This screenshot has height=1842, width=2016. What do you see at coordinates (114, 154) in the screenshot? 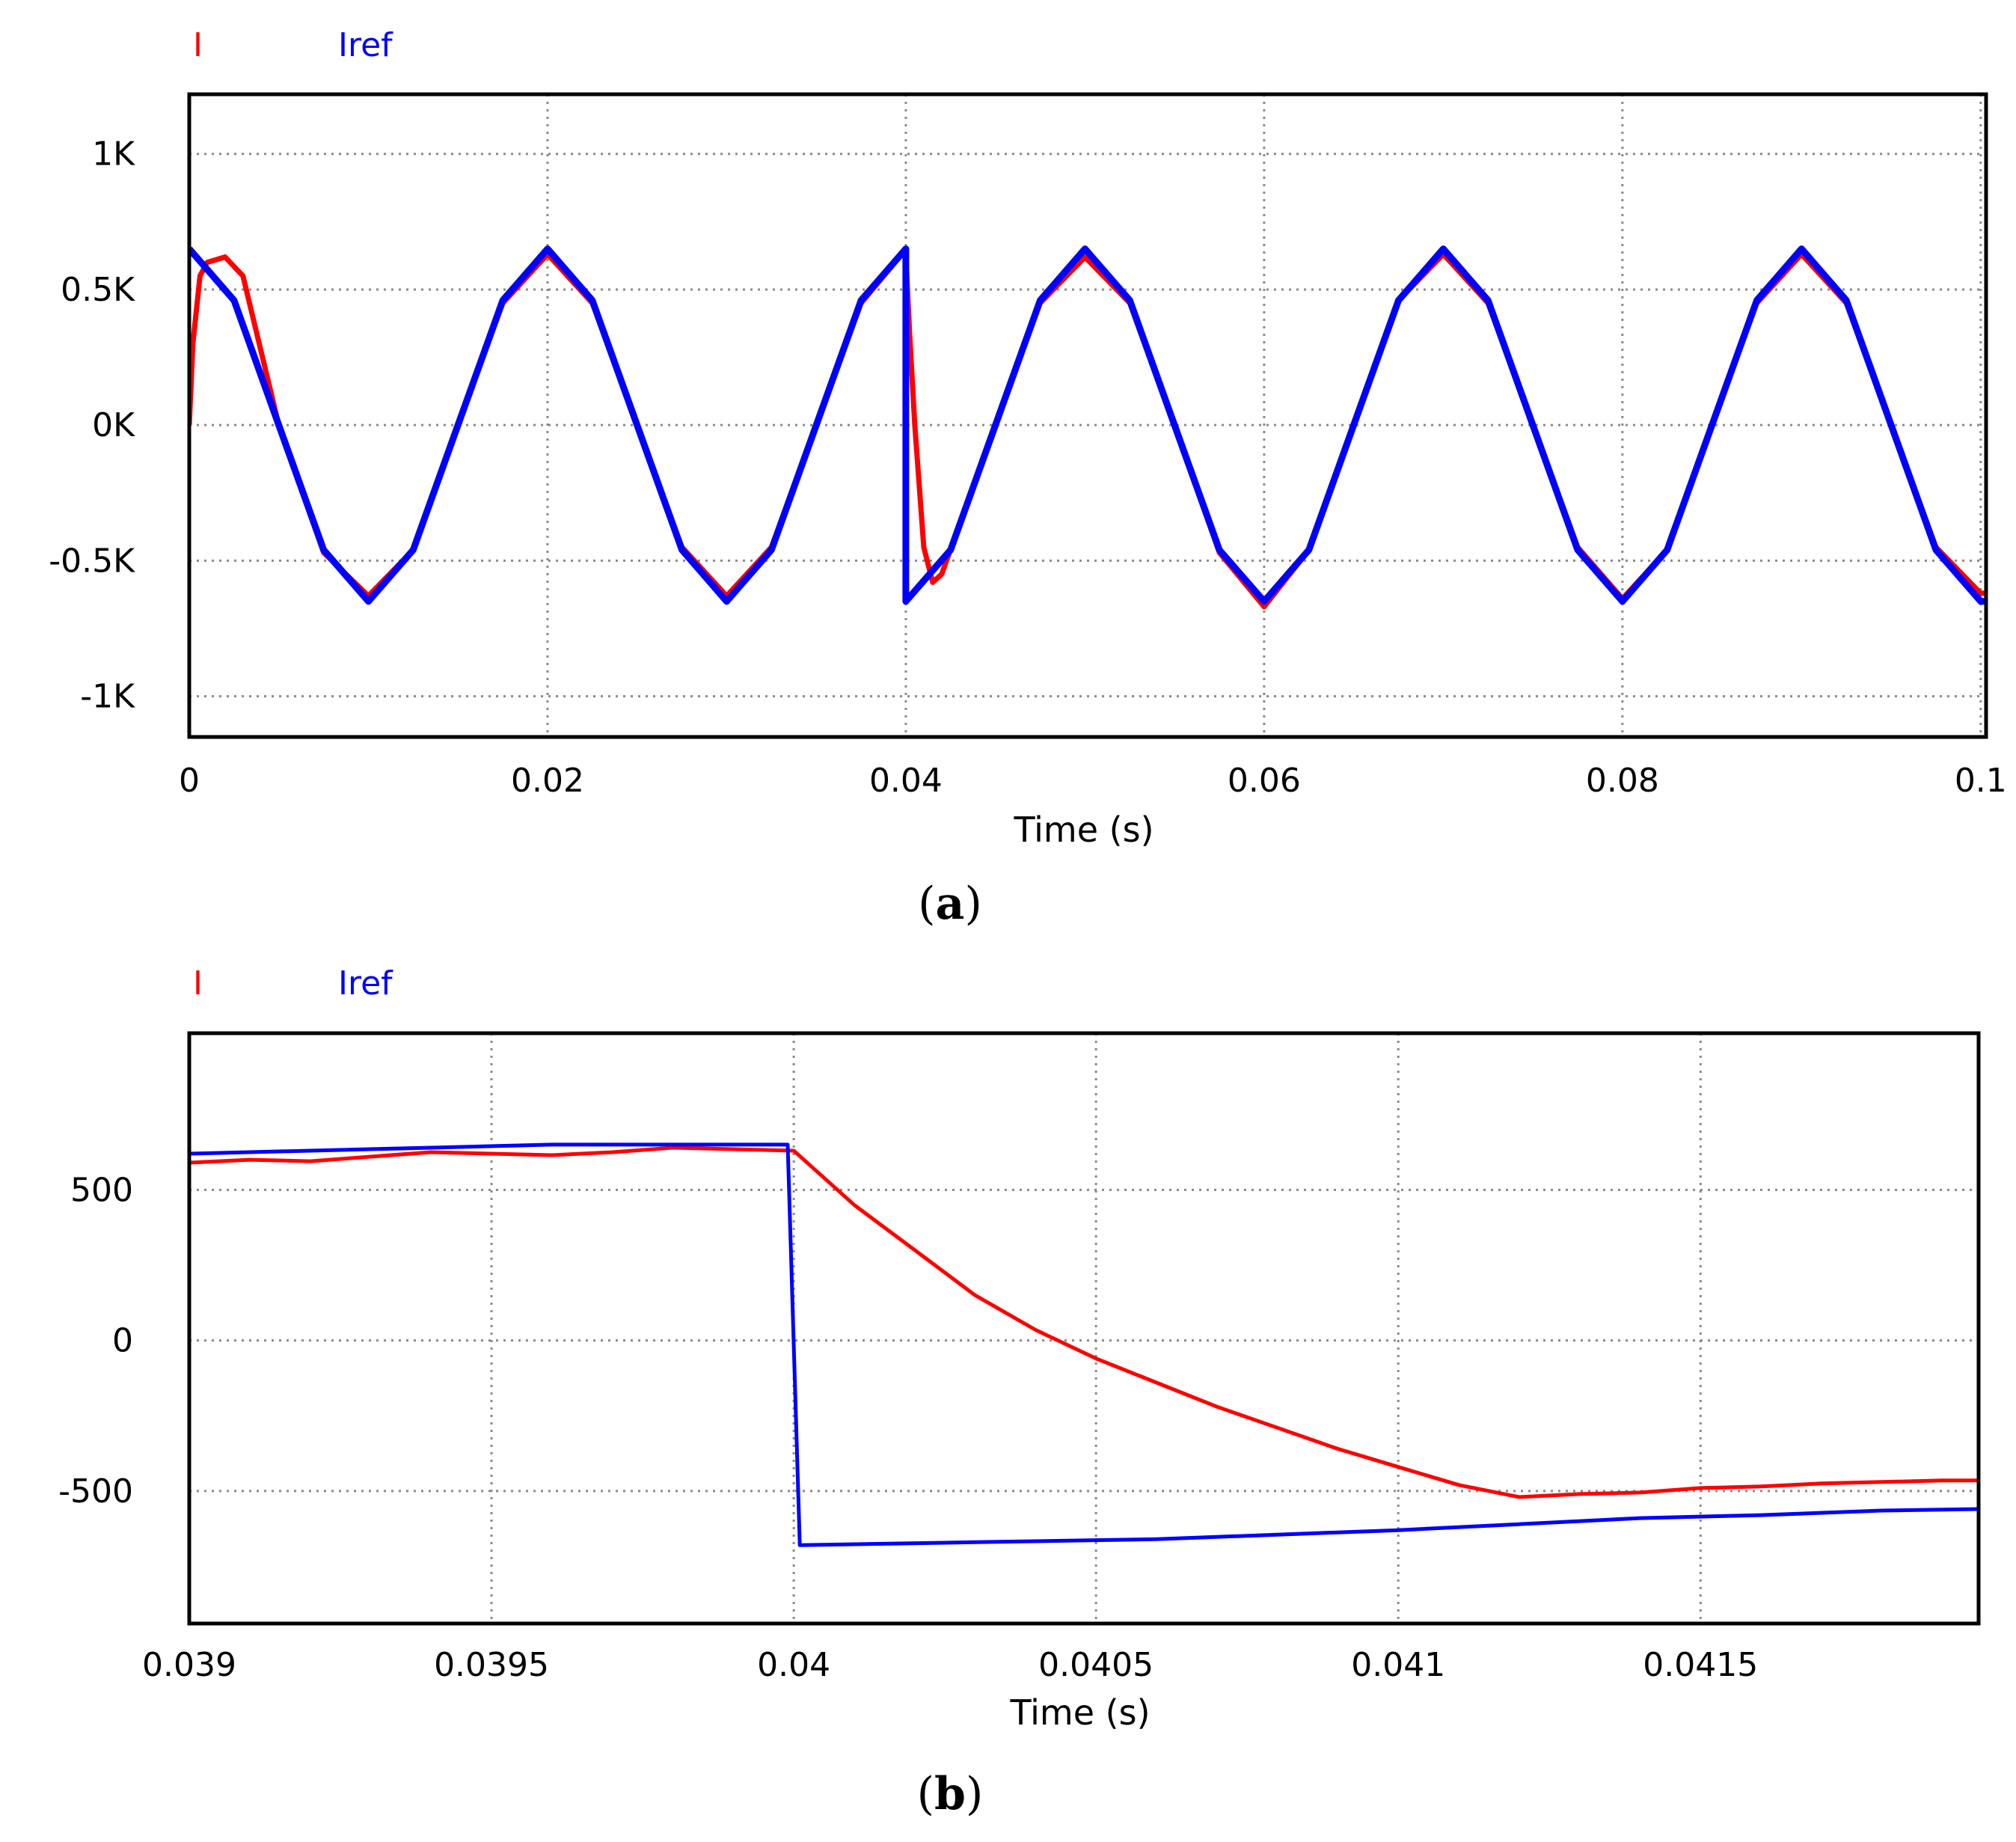
I see `y-tick-label: 1K` at bounding box center [114, 154].